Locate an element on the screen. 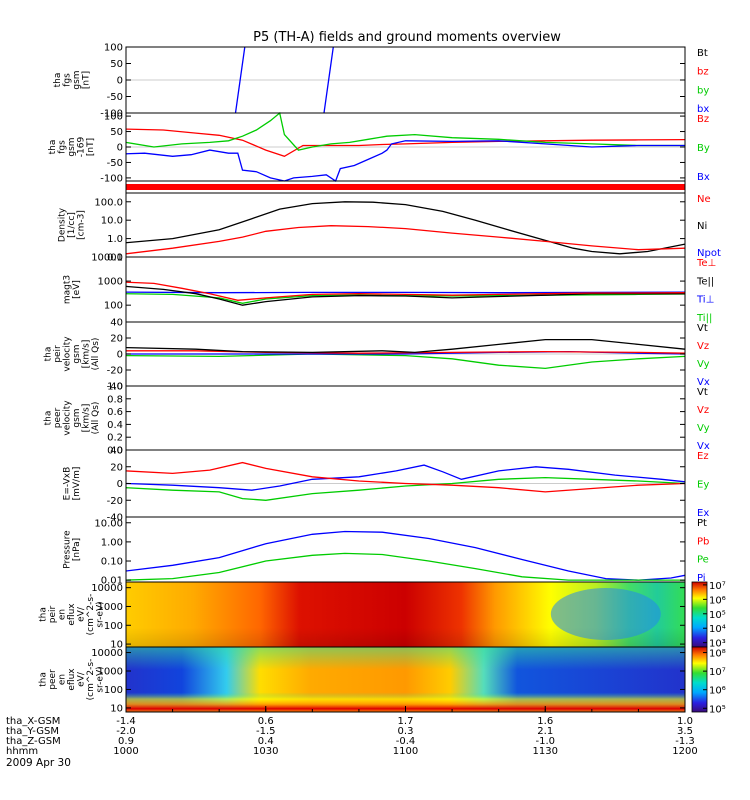  ylabel-temp: magt3 is located at coordinates (67, 289).